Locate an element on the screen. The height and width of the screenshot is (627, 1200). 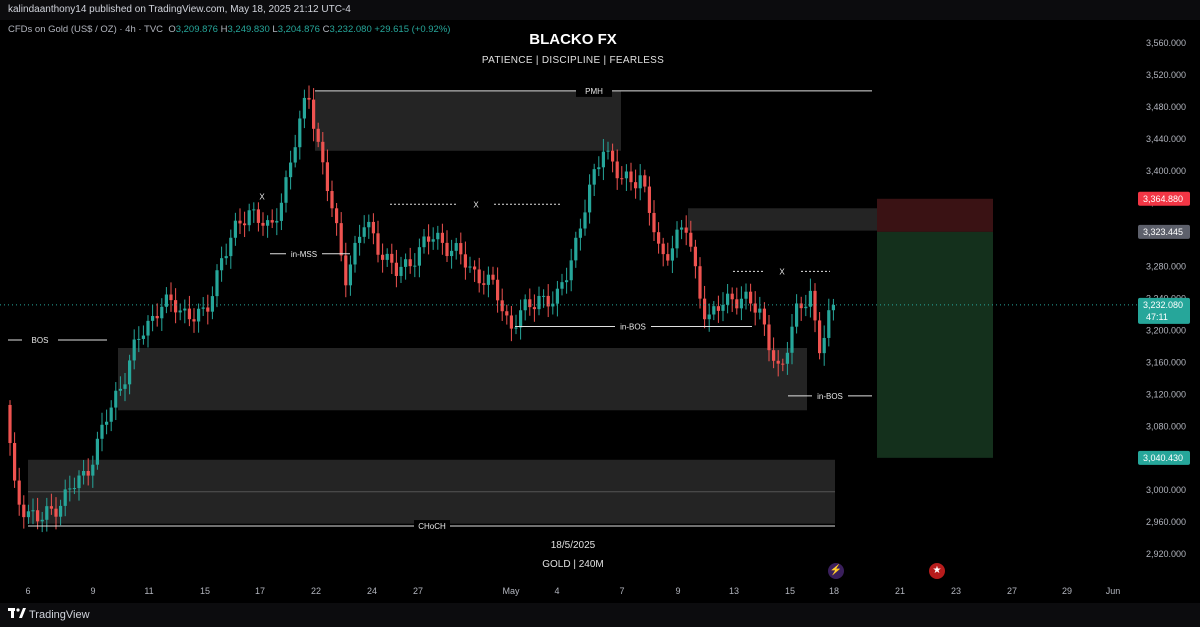
us-flag-icon: ★ is located at coordinates (937, 571).